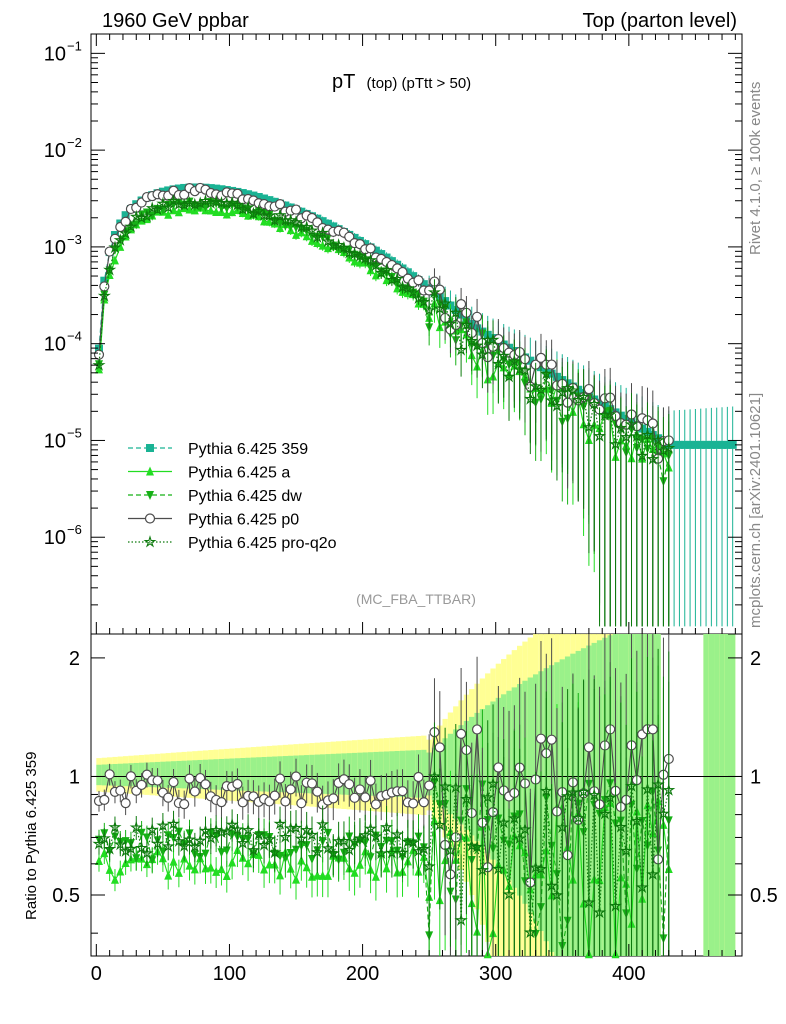  Describe the element at coordinates (419, 83) in the screenshot. I see `plot-title-sub: (top) (pTtt > 50)` at that location.